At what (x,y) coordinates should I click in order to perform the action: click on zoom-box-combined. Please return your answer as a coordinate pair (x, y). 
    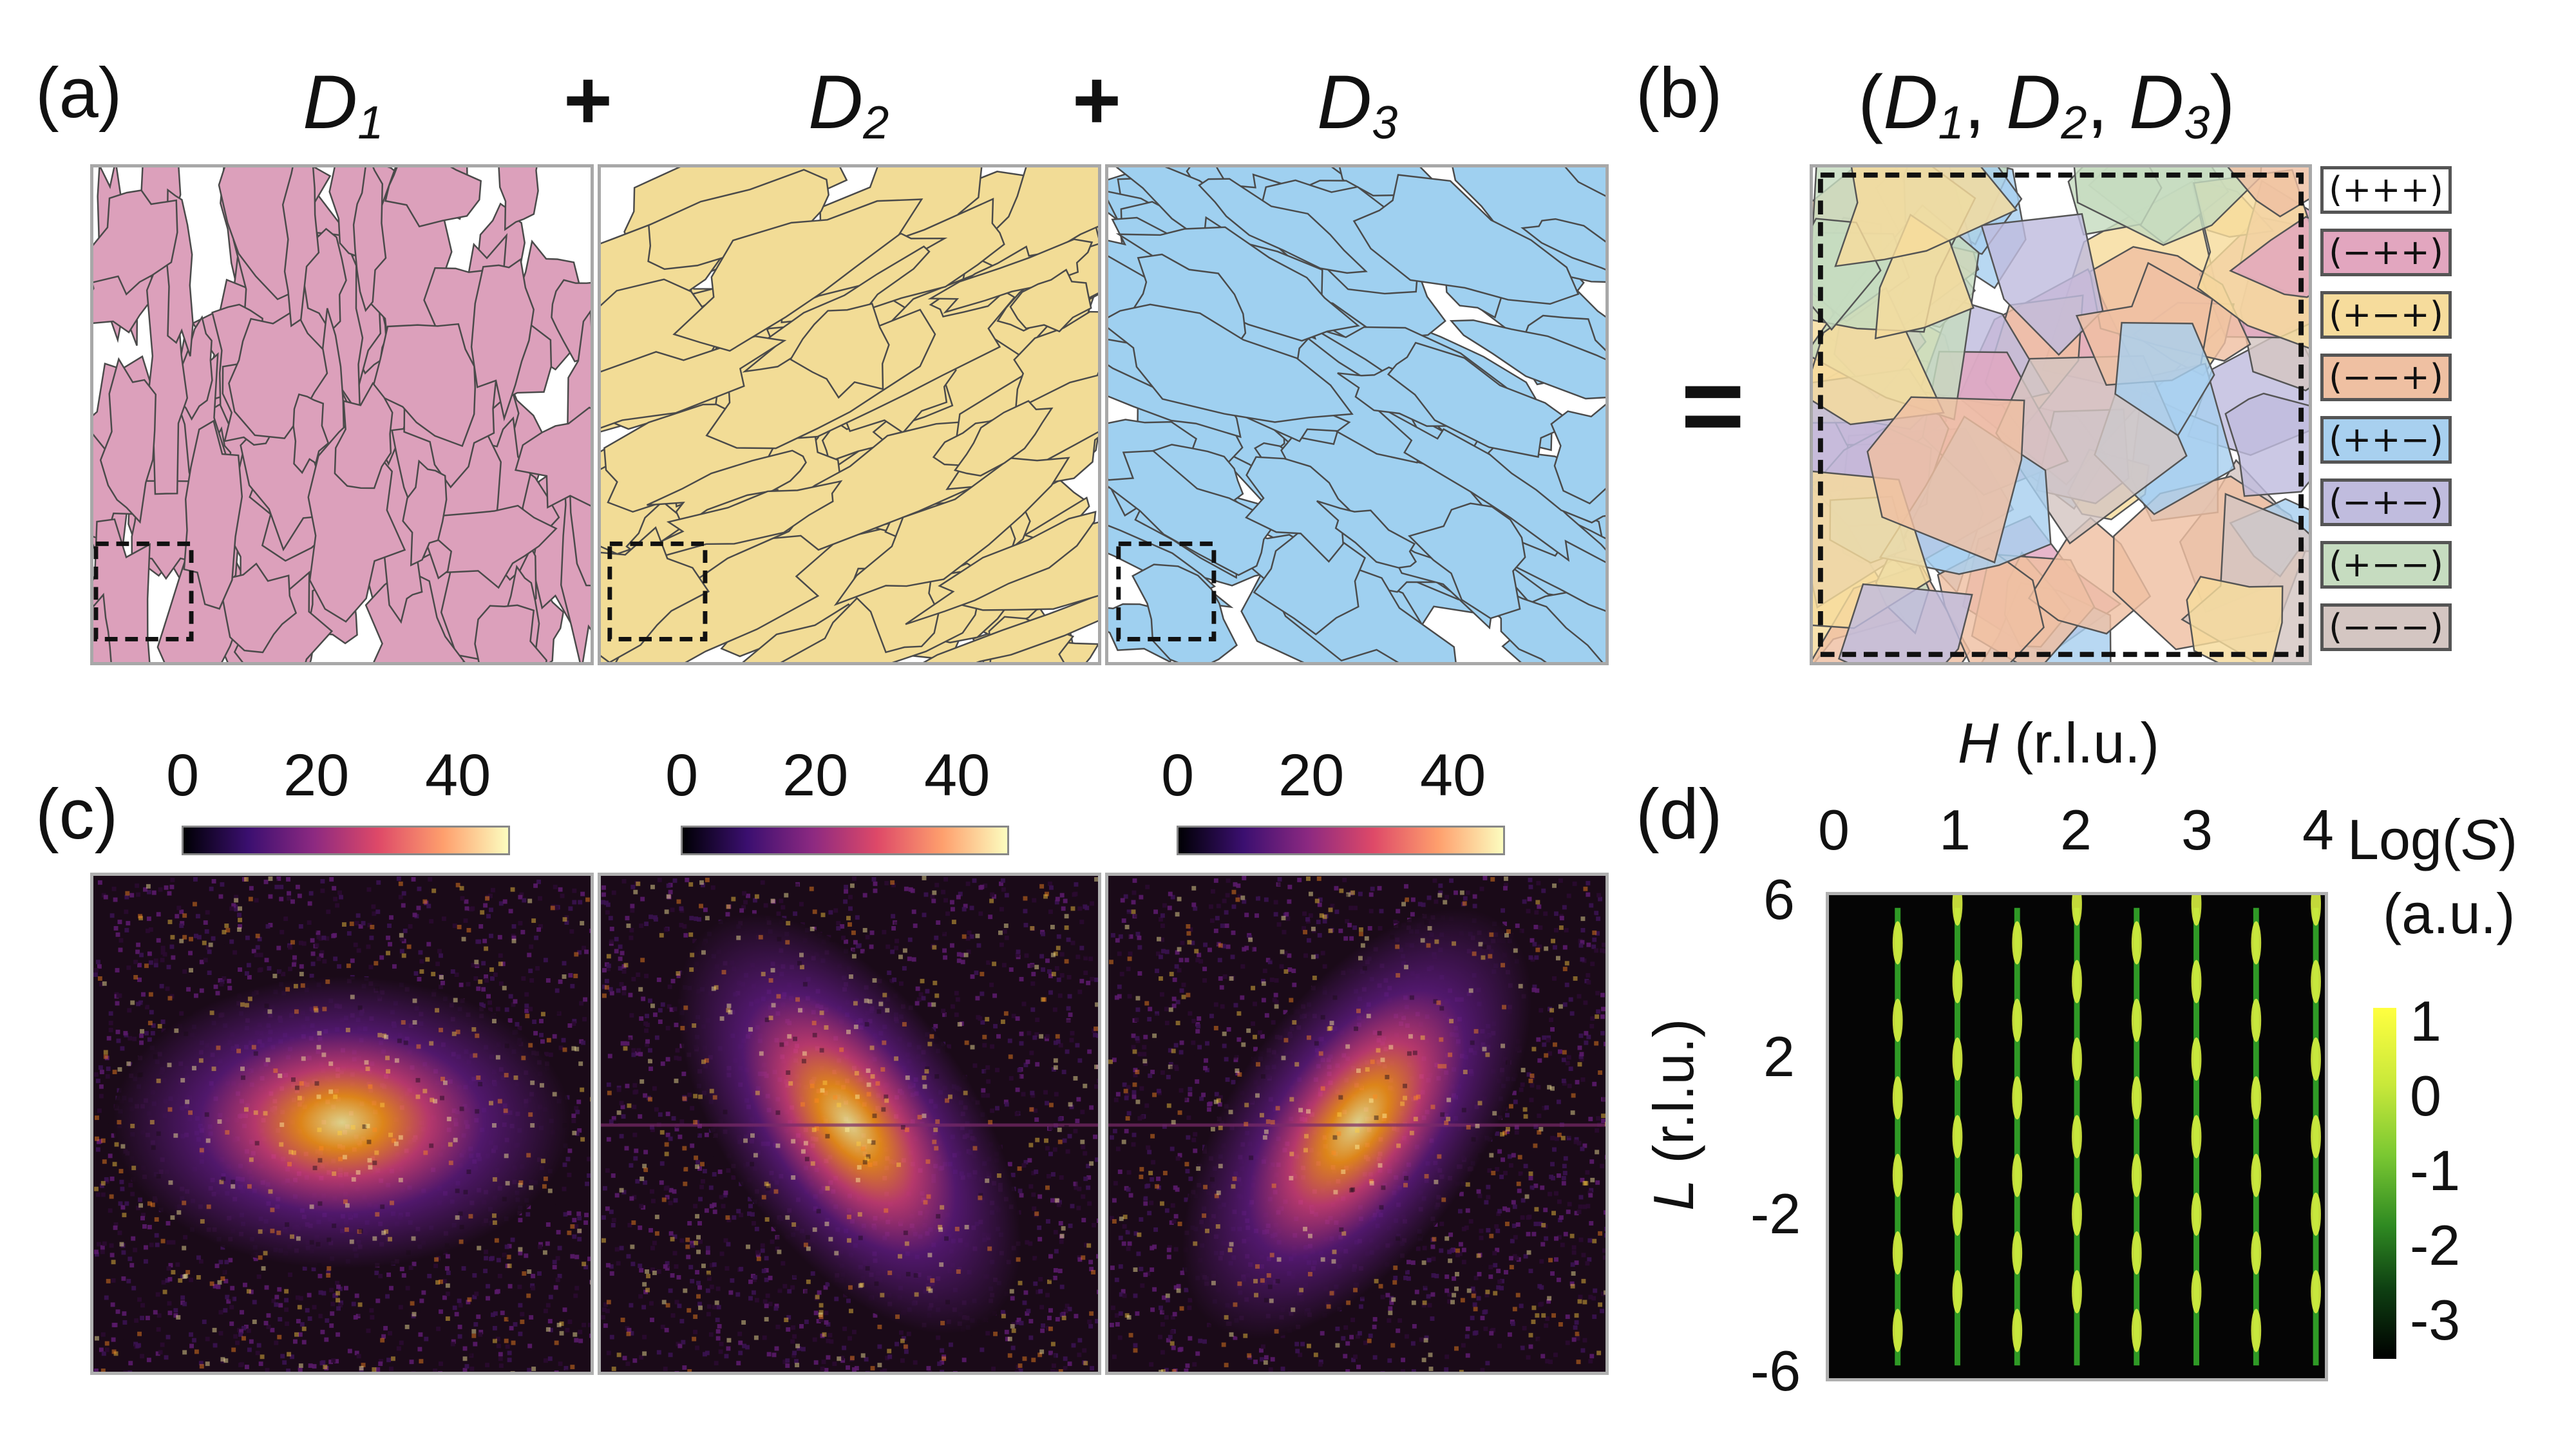
    Looking at the image, I should click on (2060, 415).